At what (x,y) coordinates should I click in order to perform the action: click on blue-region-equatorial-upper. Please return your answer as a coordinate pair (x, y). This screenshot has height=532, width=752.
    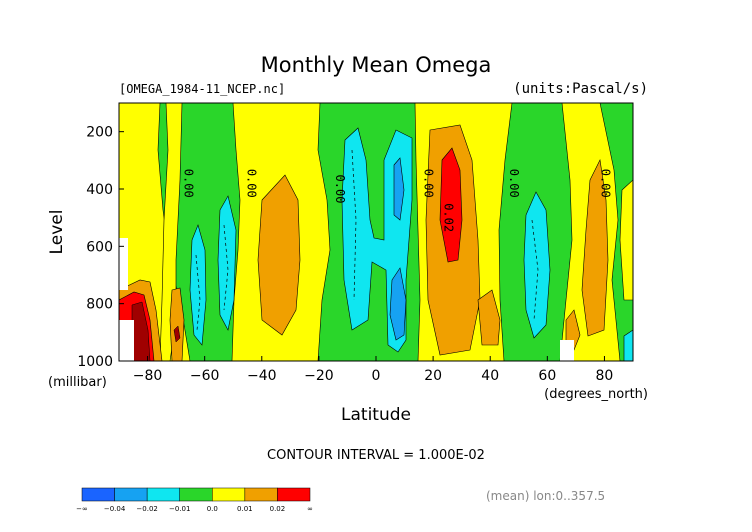
    Looking at the image, I should click on (399, 189).